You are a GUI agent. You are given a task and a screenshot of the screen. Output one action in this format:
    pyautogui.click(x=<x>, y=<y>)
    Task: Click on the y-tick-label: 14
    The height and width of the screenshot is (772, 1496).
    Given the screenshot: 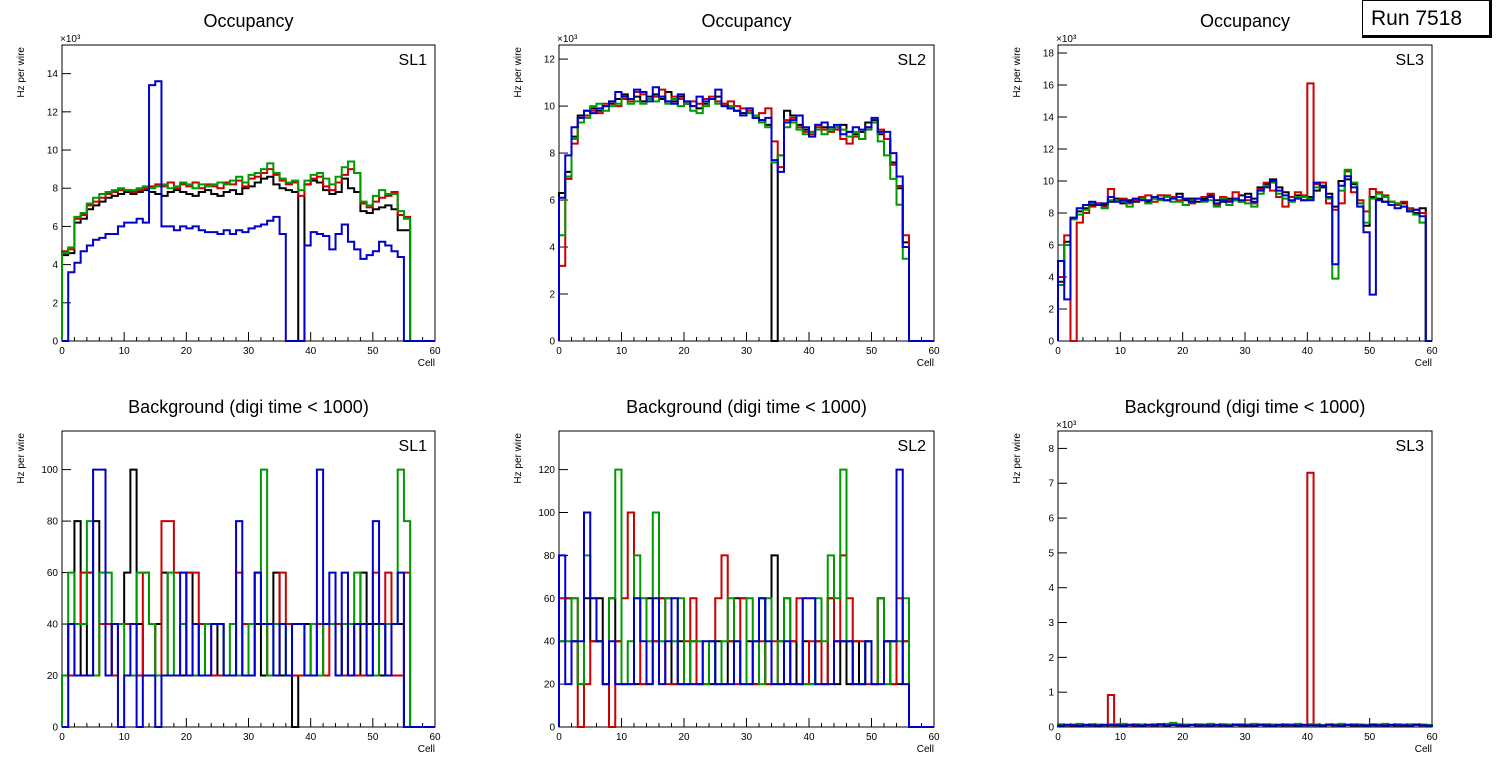 What is the action you would take?
    pyautogui.click(x=1049, y=118)
    